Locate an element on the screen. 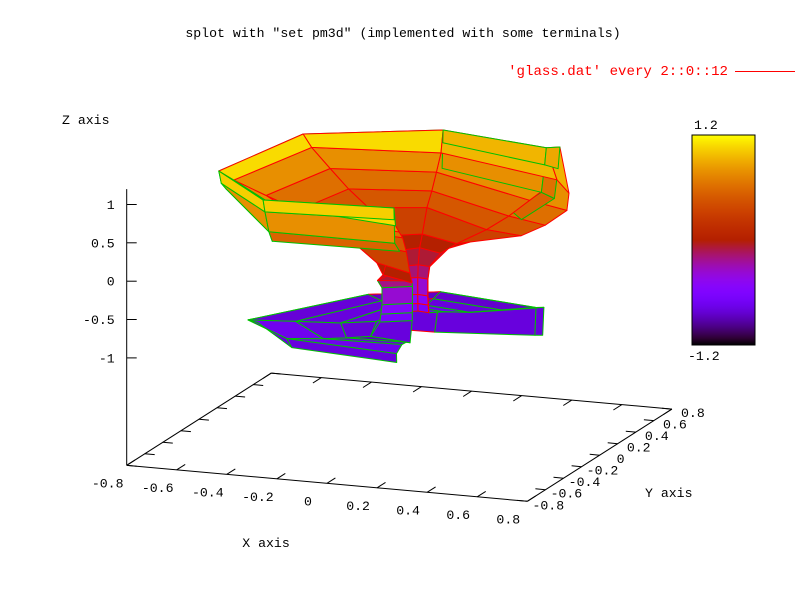 Image resolution: width=800 pixels, height=605 pixels. svg-text: 1.2 is located at coordinates (706, 125).